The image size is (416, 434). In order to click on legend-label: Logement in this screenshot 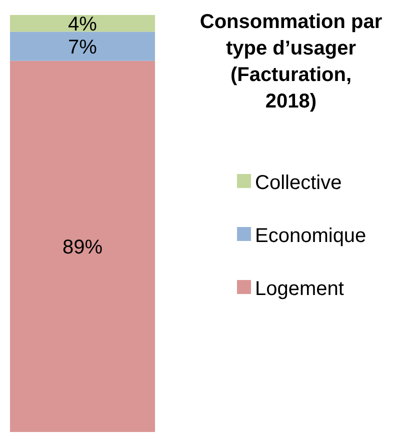, I will do `click(299, 289)`.